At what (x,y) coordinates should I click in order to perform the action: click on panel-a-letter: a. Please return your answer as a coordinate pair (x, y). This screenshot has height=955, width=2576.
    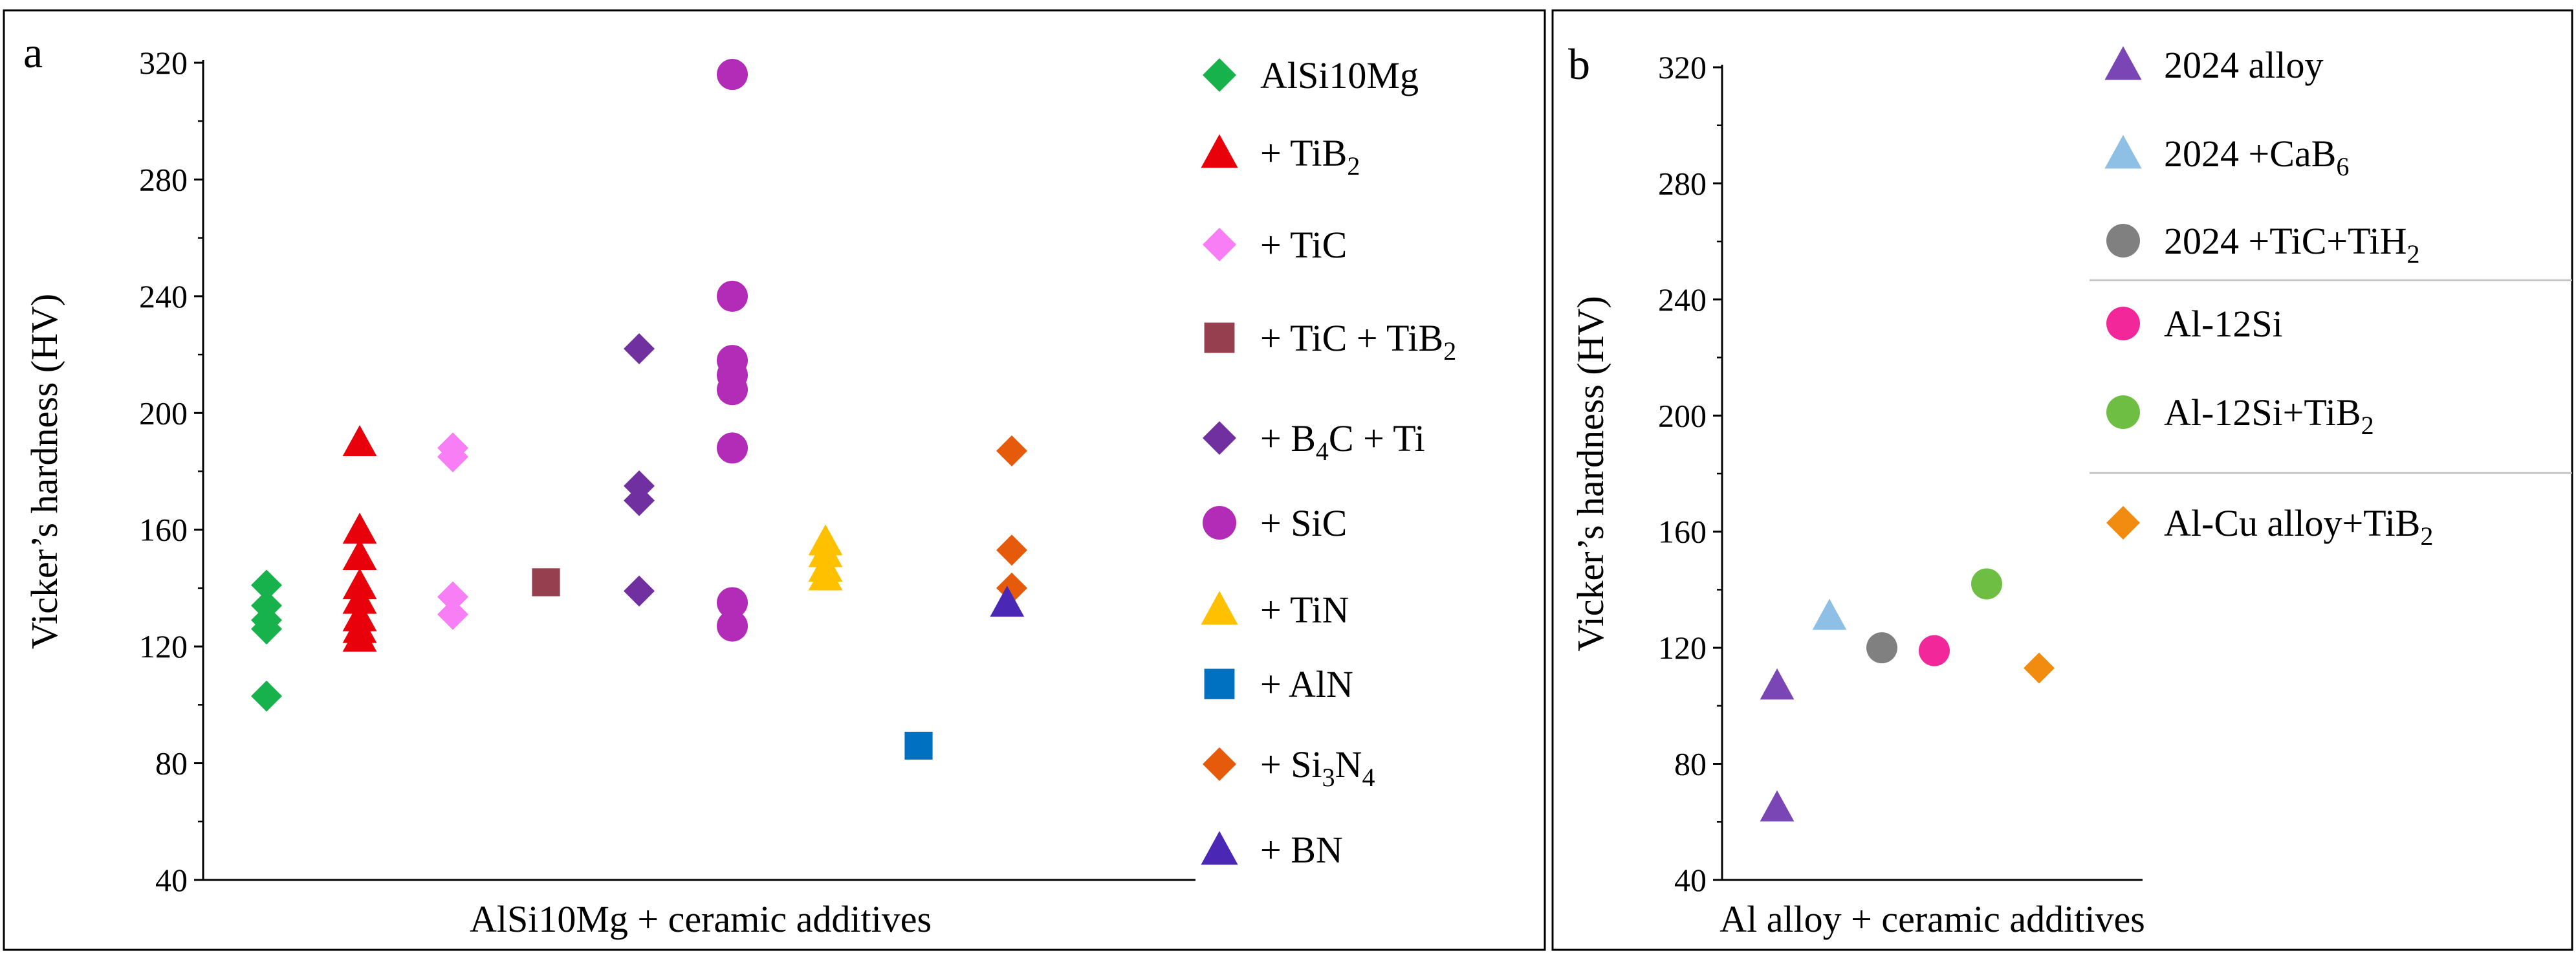
    Looking at the image, I should click on (33, 52).